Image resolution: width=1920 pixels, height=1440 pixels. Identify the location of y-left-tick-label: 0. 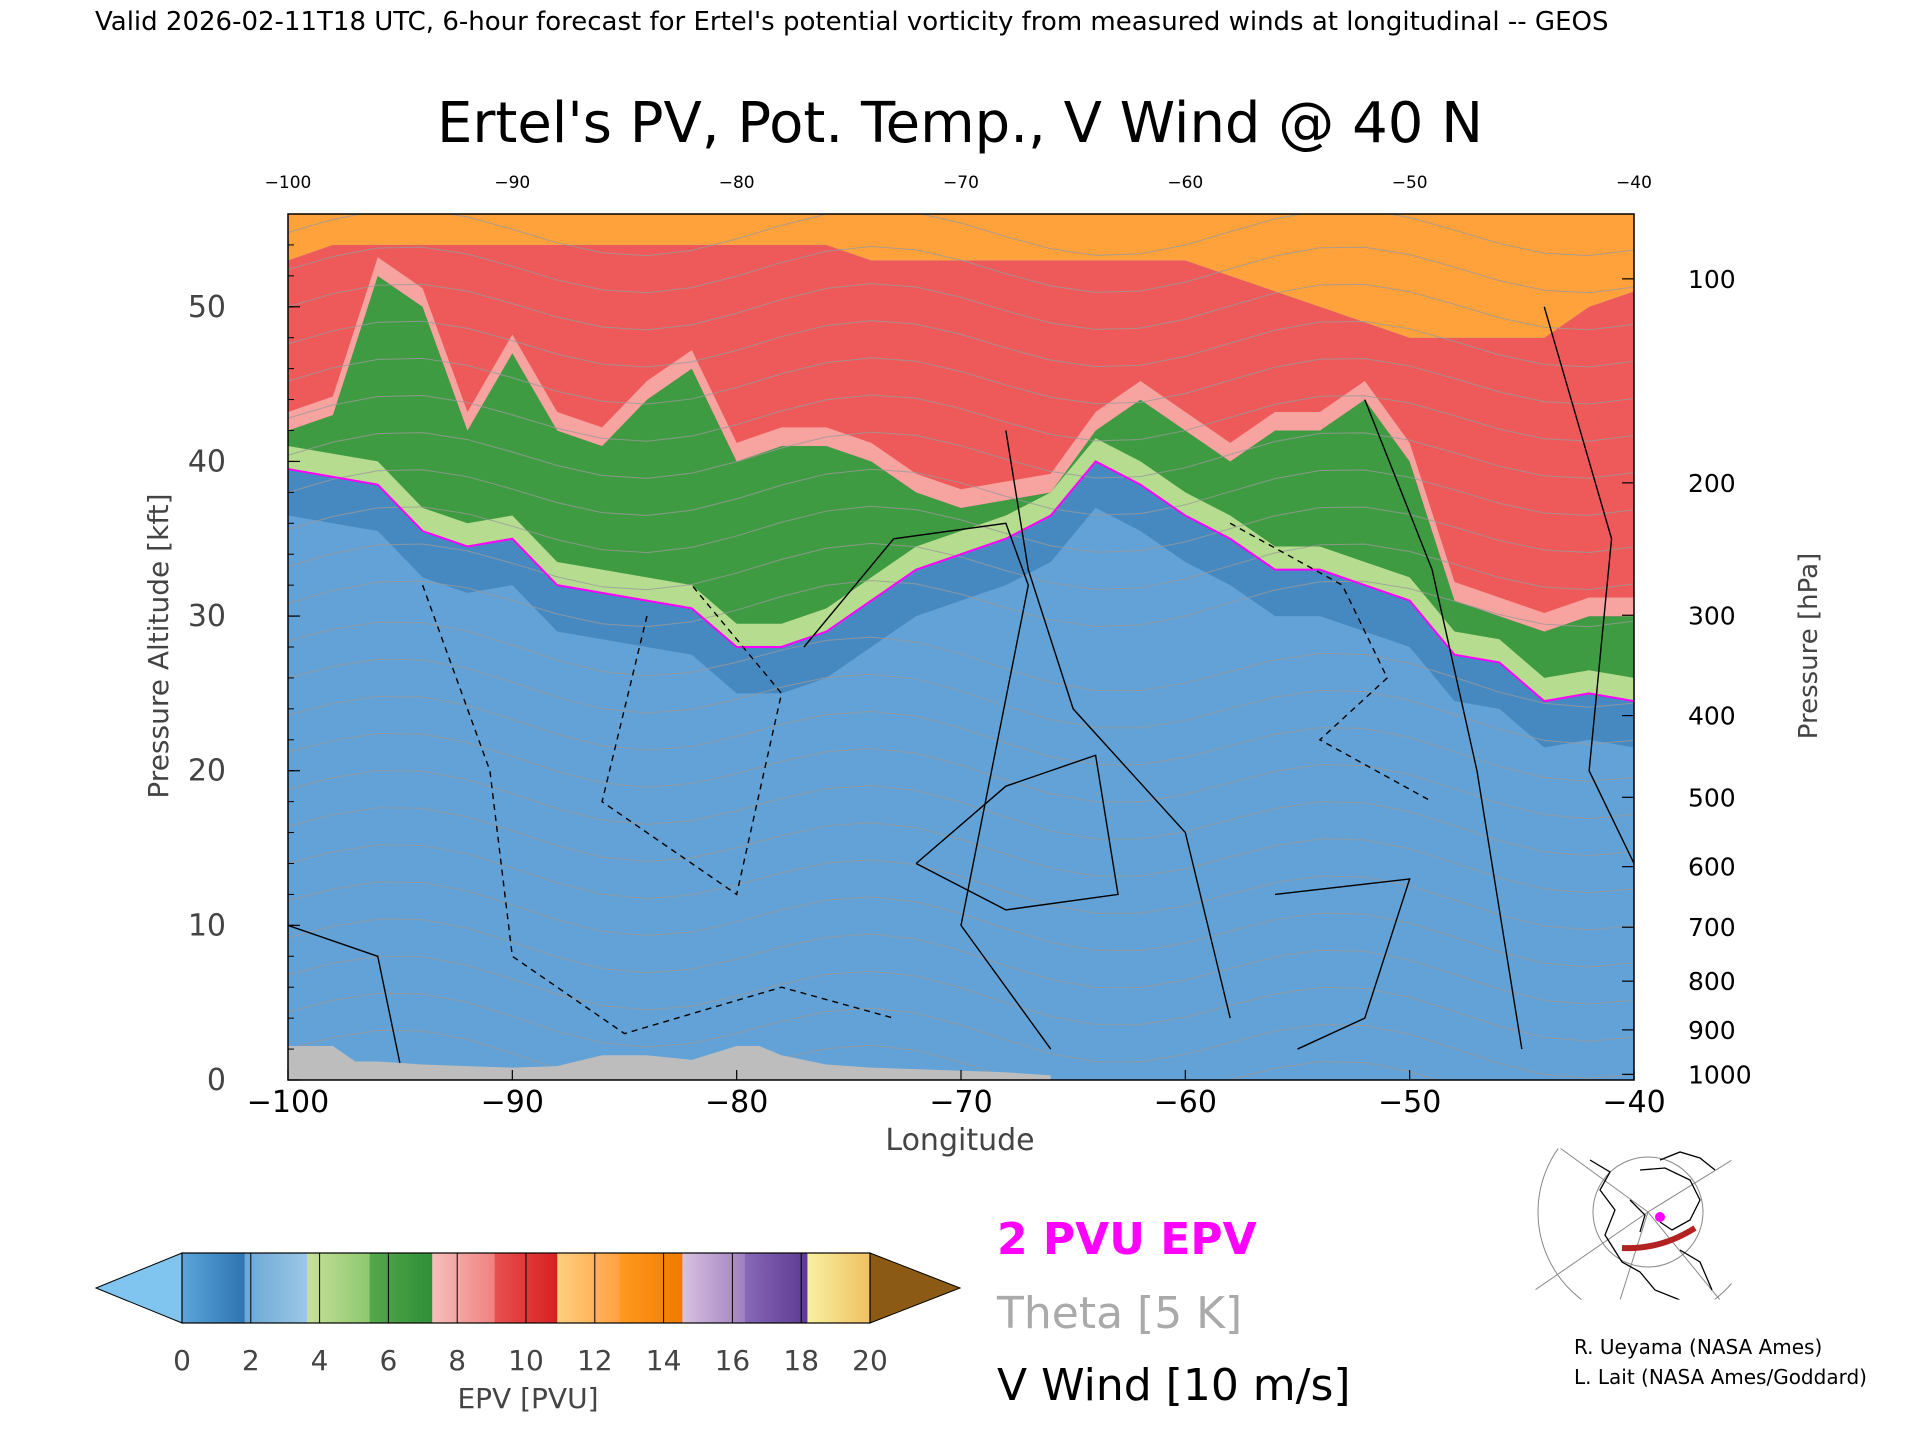
(216, 1080).